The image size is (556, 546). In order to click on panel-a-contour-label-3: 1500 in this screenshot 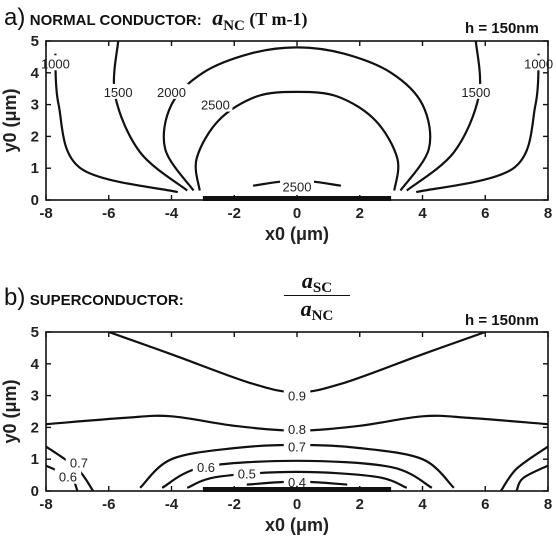, I will do `click(118, 92)`.